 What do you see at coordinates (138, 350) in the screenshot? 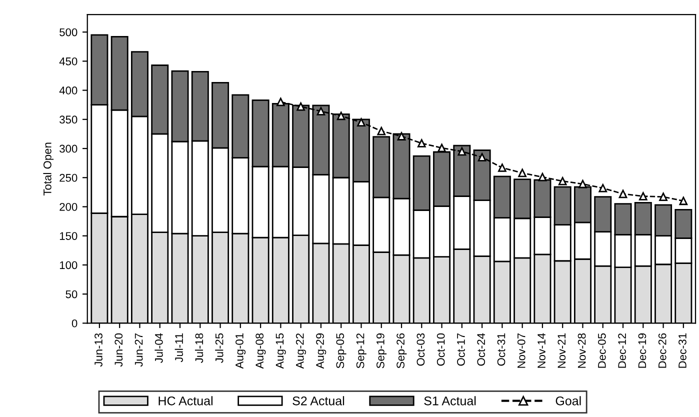
I see `x-tick-label: Jun-27` at bounding box center [138, 350].